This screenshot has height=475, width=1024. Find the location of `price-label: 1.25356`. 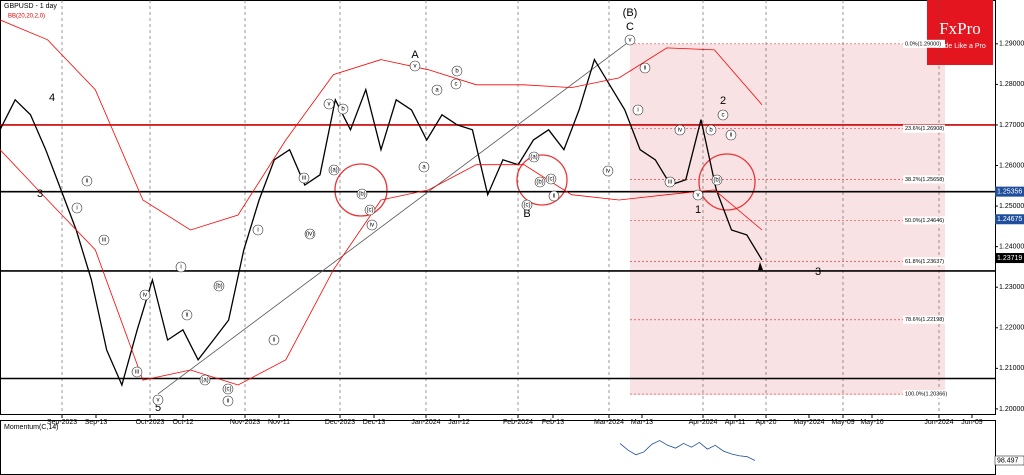

price-label: 1.25356 is located at coordinates (1009, 191).